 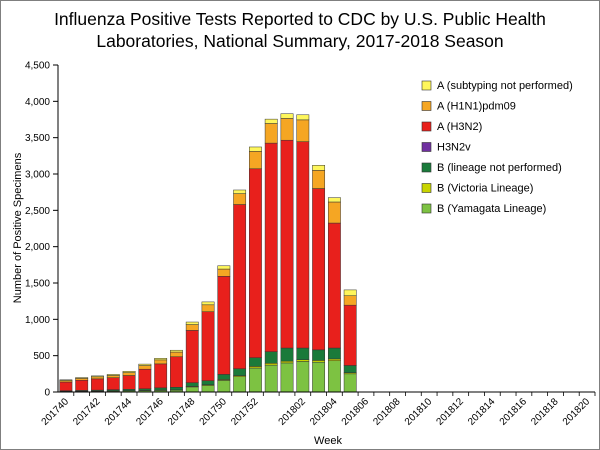 I want to click on x-tick-label: 201746, so click(x=150, y=412).